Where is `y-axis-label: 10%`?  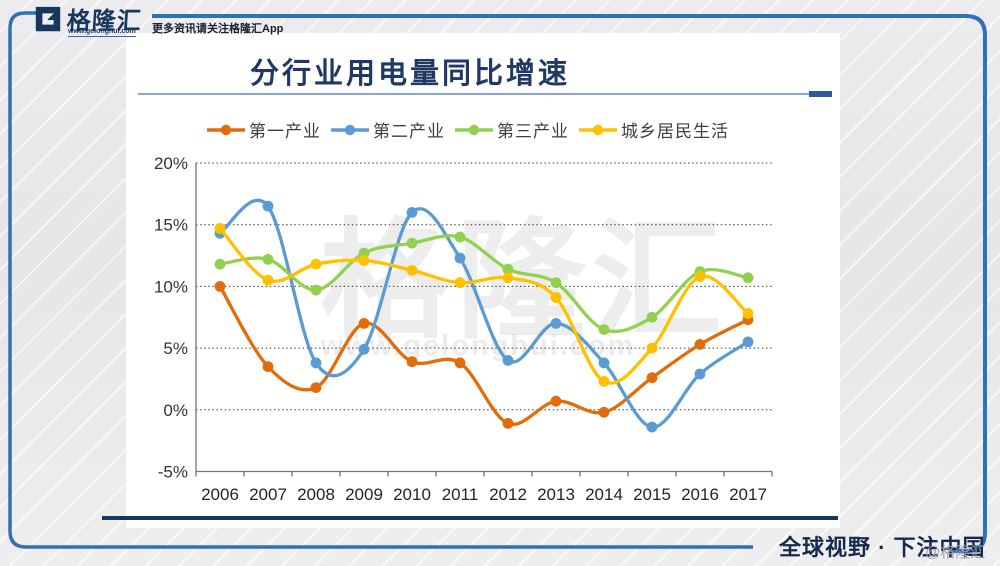
y-axis-label: 10% is located at coordinates (171, 286).